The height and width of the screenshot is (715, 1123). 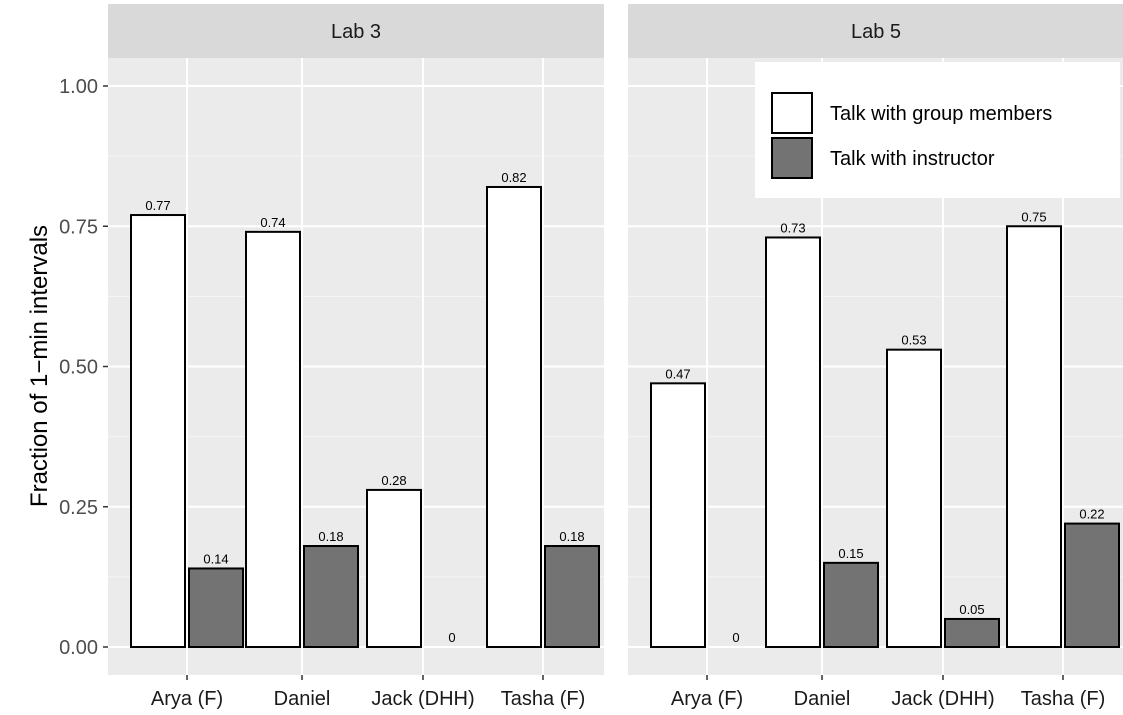 What do you see at coordinates (78, 648) in the screenshot?
I see `y-tick-label: 0.00` at bounding box center [78, 648].